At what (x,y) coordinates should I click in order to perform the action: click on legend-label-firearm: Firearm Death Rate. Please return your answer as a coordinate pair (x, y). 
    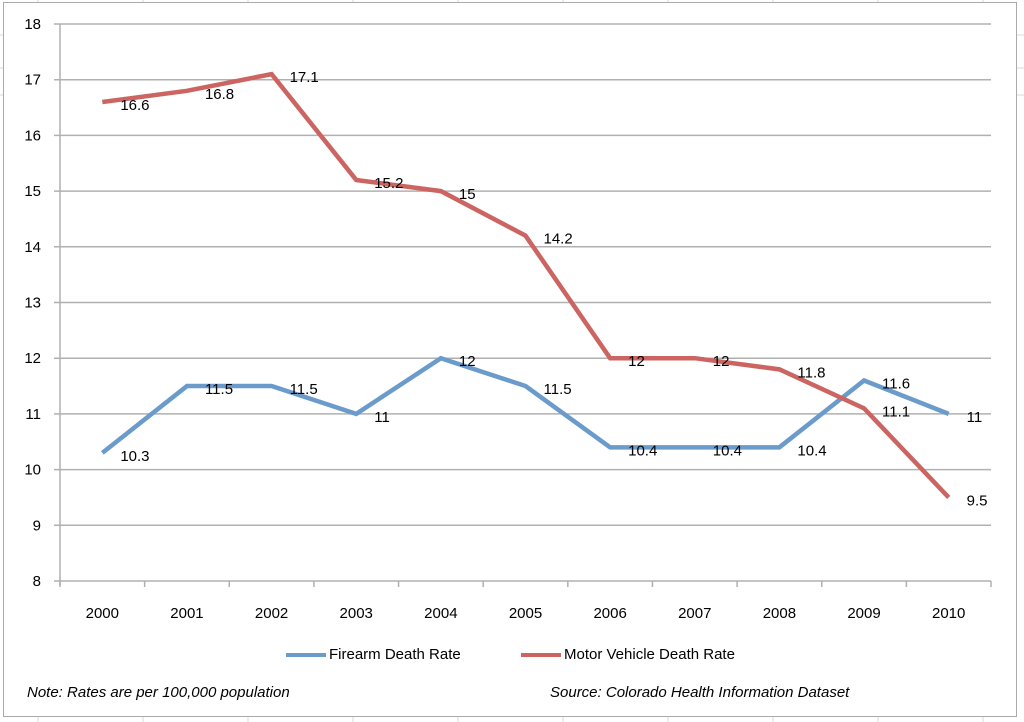
    Looking at the image, I should click on (395, 654).